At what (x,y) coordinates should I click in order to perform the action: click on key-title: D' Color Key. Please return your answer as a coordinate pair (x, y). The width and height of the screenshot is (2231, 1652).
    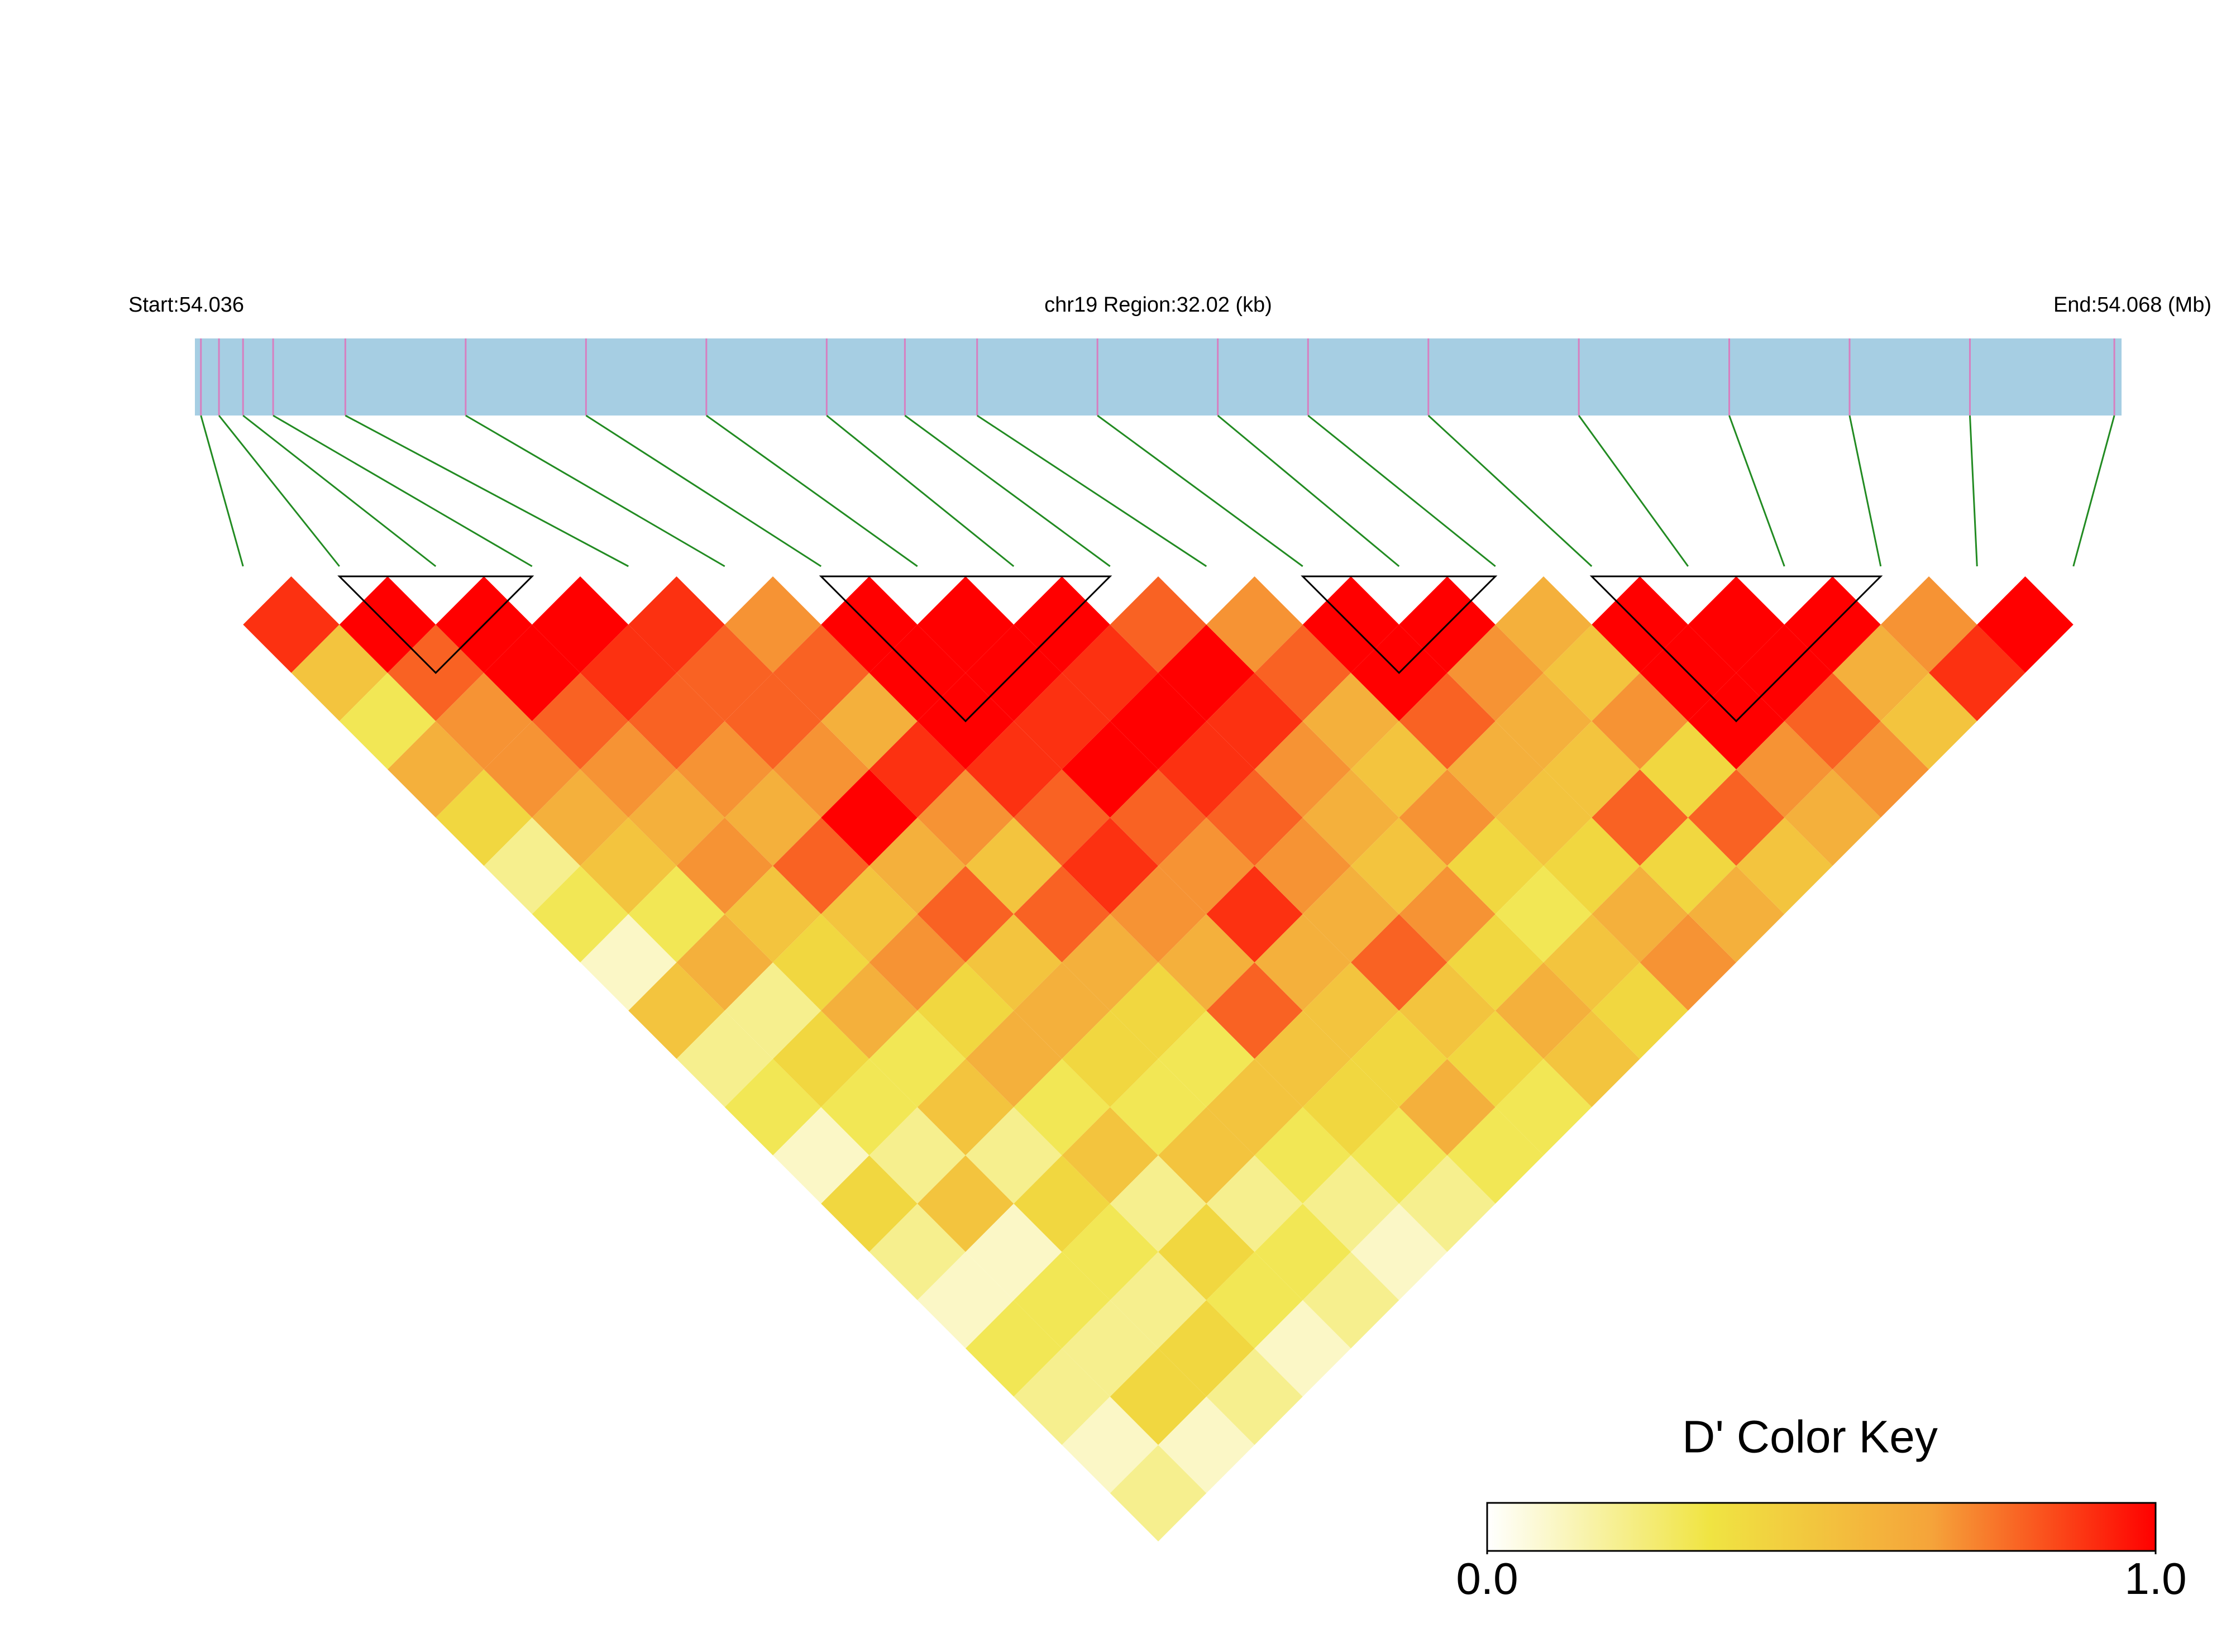
    Looking at the image, I should click on (1810, 1437).